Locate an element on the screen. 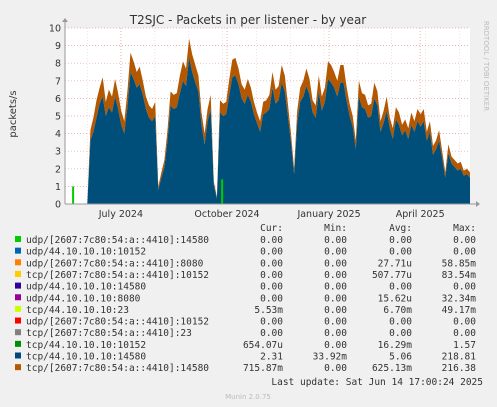  legend-value-max: 49.17m is located at coordinates (459, 310).